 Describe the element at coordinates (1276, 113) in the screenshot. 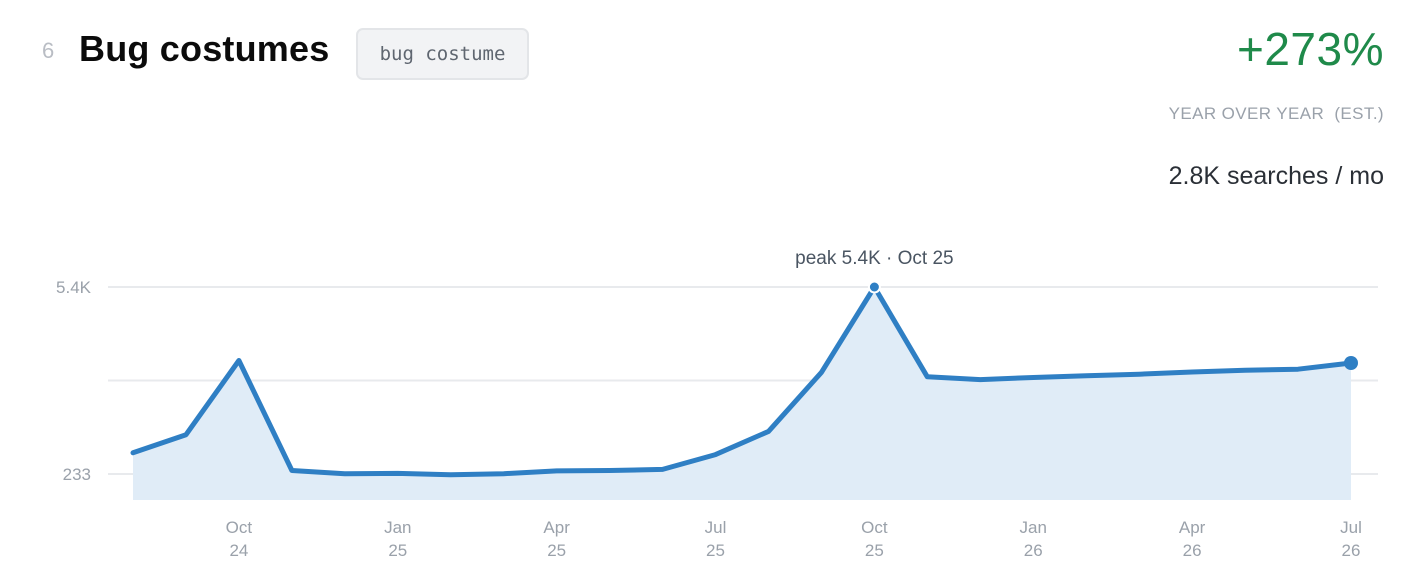

I see `growth-label: YEAR OVER YEAR (EST.)` at that location.